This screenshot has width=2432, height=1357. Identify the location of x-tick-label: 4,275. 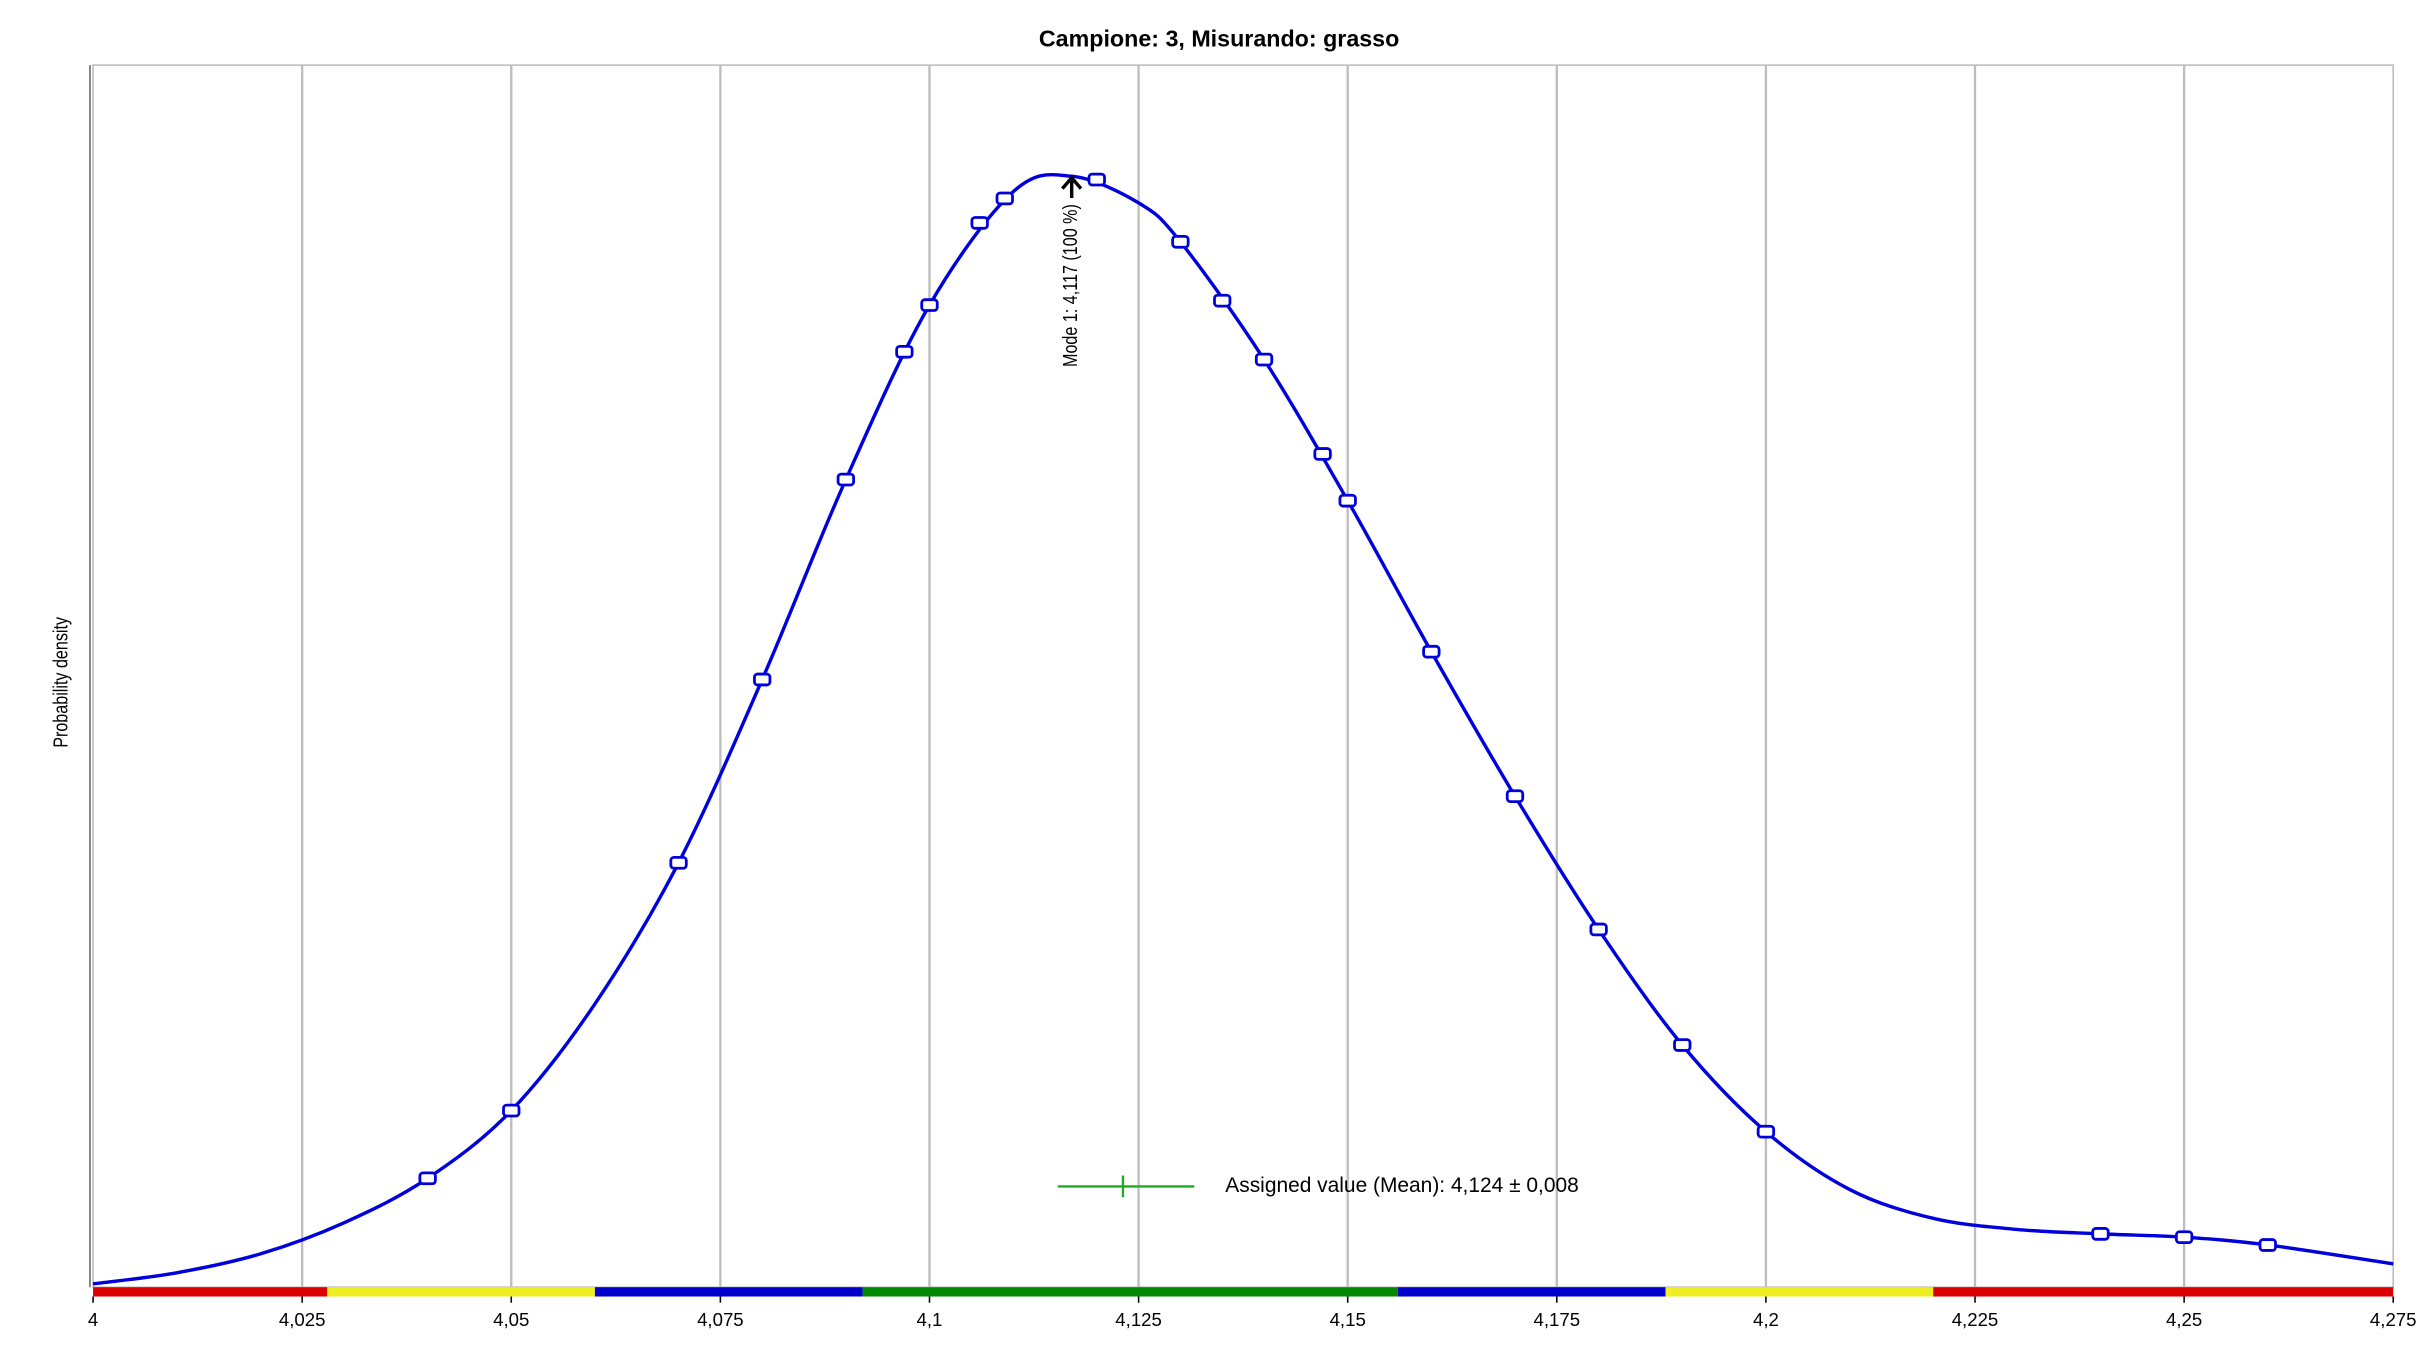
(2393, 1319).